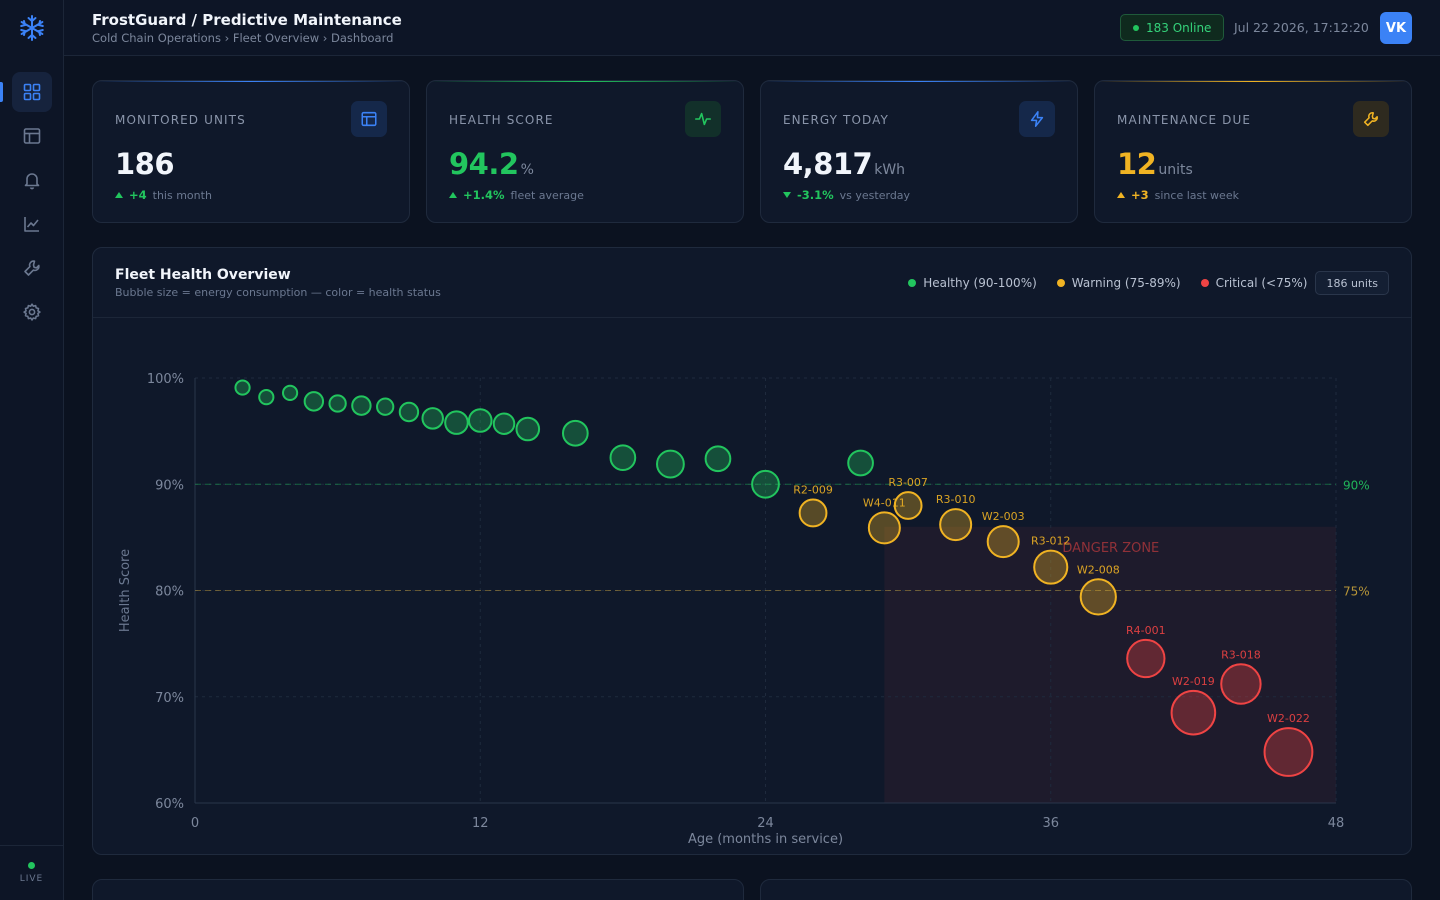 Image resolution: width=1440 pixels, height=900 pixels. I want to click on datetime: Jul 22 2026, 17:12:20, so click(1301, 27).